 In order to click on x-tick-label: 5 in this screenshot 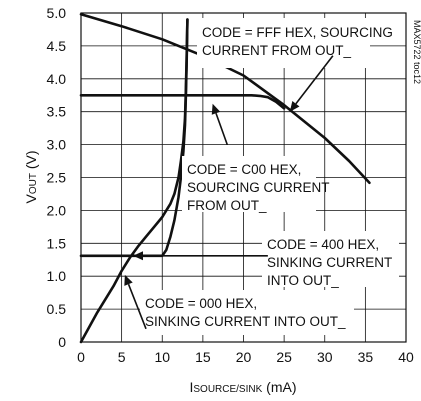, I will do `click(122, 357)`.